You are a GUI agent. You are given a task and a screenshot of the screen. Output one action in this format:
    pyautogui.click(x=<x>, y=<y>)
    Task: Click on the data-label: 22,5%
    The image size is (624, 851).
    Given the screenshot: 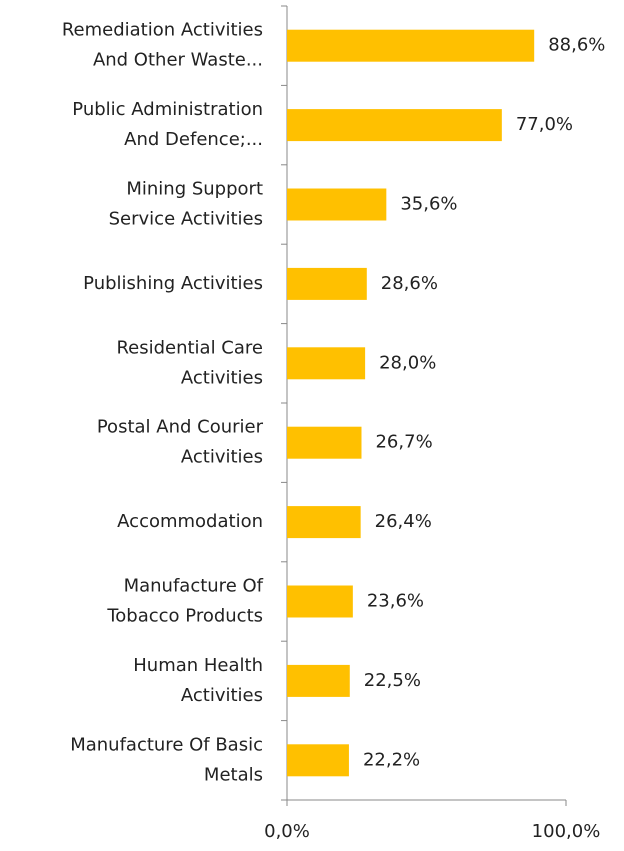 What is the action you would take?
    pyautogui.click(x=392, y=680)
    